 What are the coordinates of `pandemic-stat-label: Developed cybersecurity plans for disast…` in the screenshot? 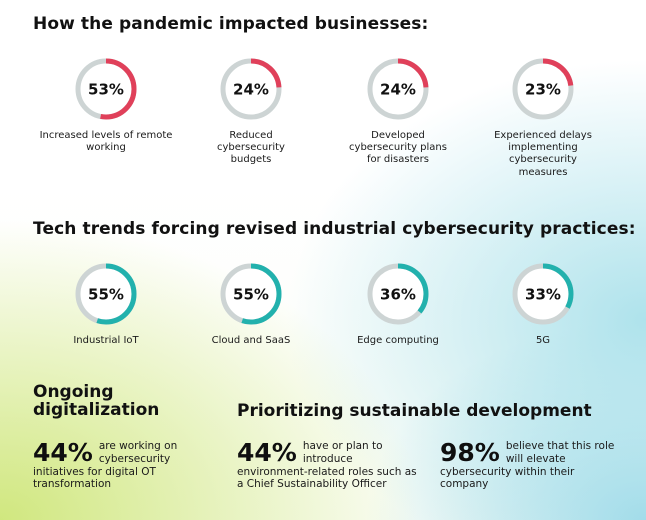 It's located at (398, 148).